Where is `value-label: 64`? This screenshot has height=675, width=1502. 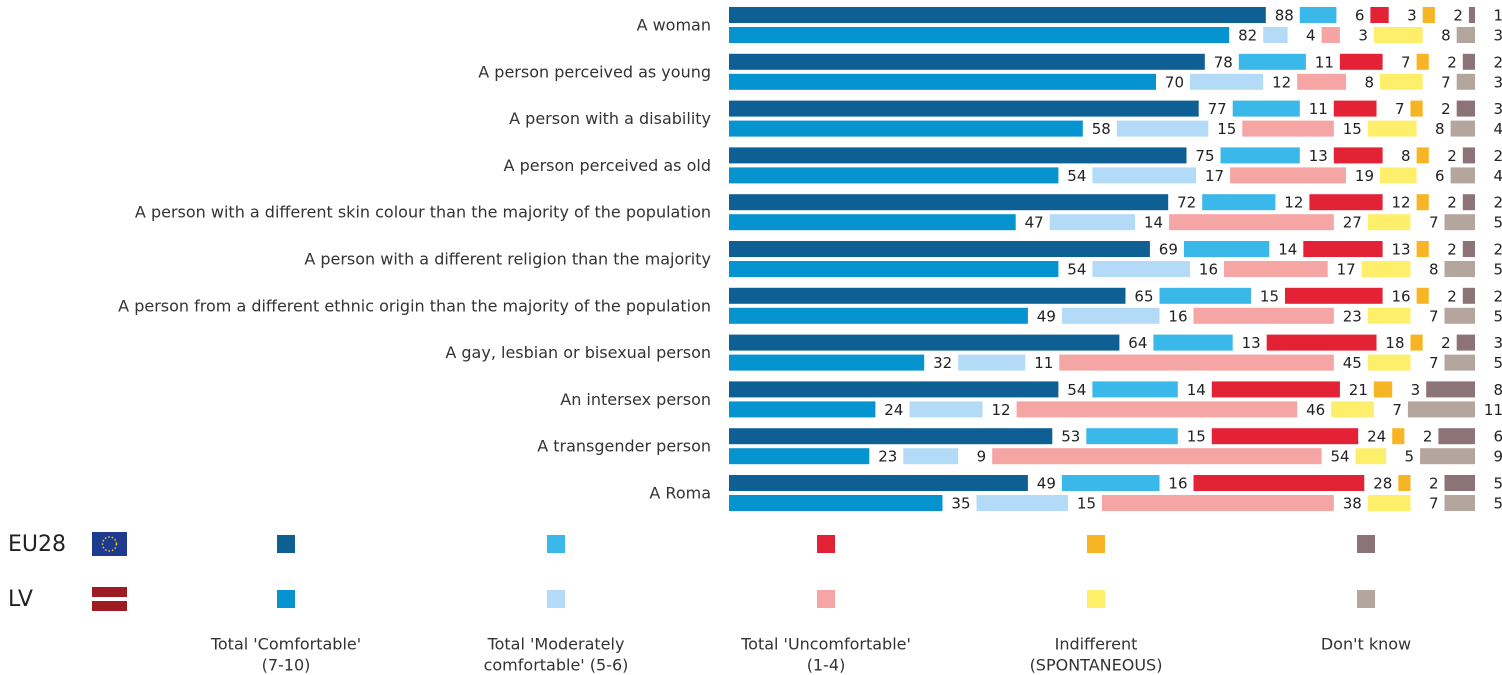 value-label: 64 is located at coordinates (1137, 343).